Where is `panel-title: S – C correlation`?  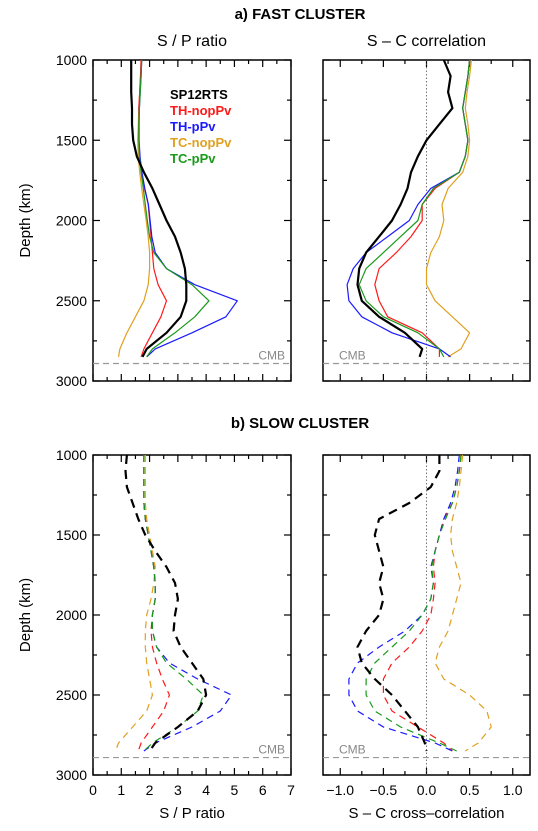 panel-title: S – C correlation is located at coordinates (426, 41).